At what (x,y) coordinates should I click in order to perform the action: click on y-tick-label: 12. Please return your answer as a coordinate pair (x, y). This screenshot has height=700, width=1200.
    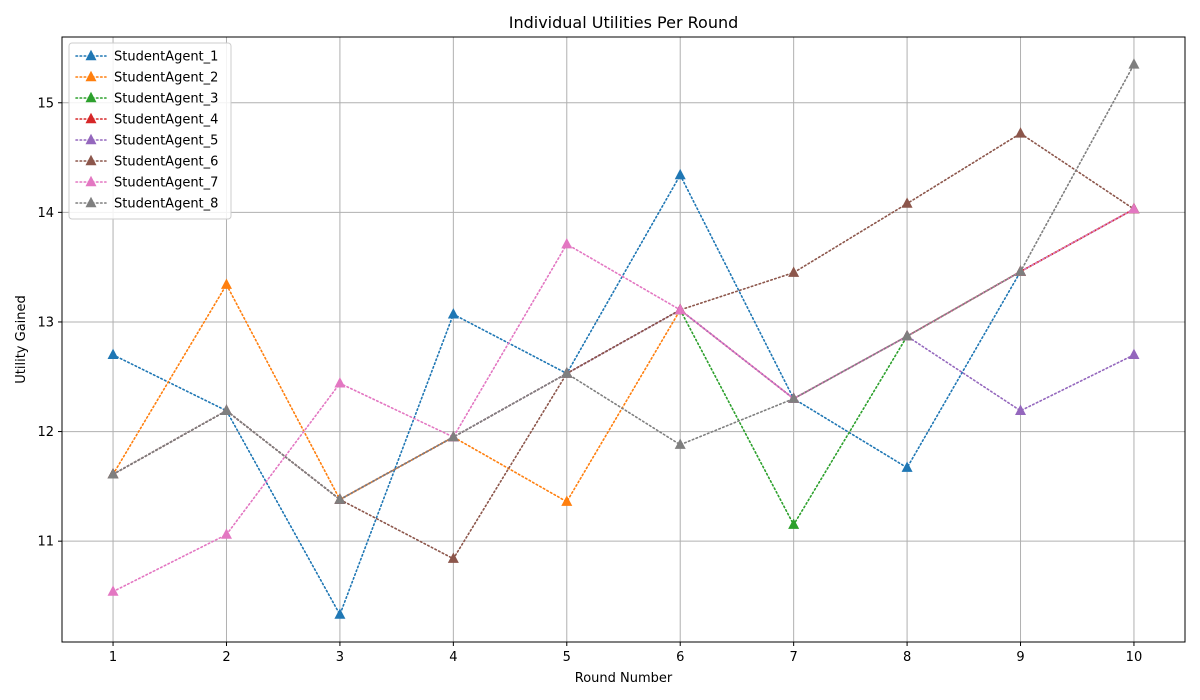
    Looking at the image, I should click on (45, 432).